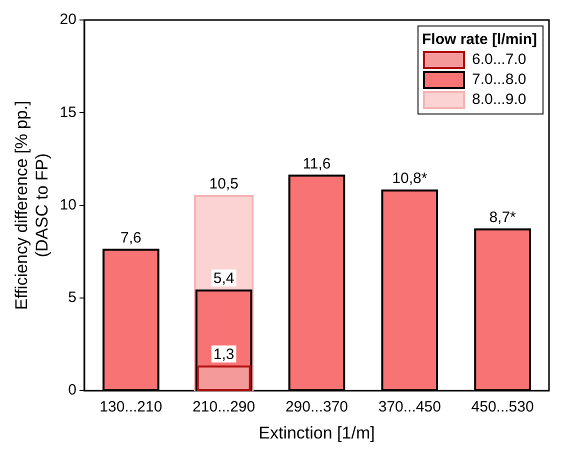  What do you see at coordinates (409, 407) in the screenshot?
I see `x-tick-label: 370...450` at bounding box center [409, 407].